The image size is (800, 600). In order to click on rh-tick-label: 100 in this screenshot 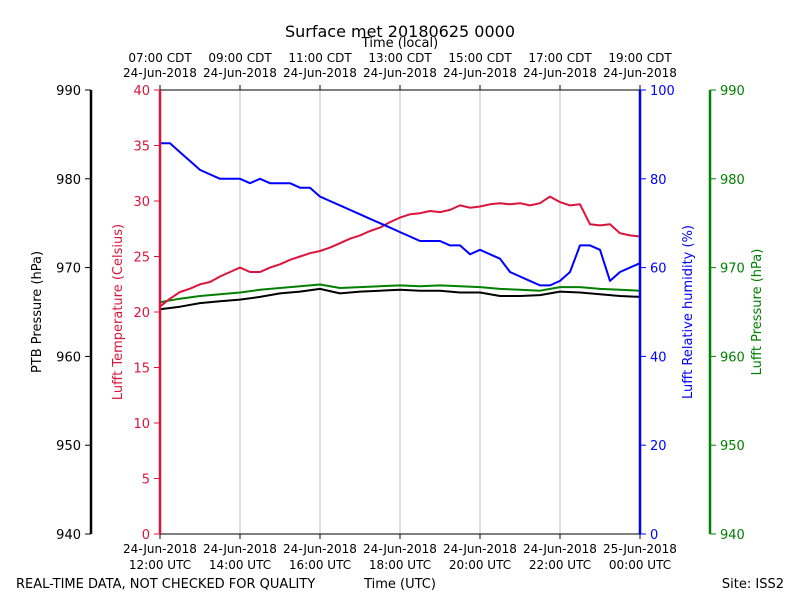, I will do `click(662, 91)`.